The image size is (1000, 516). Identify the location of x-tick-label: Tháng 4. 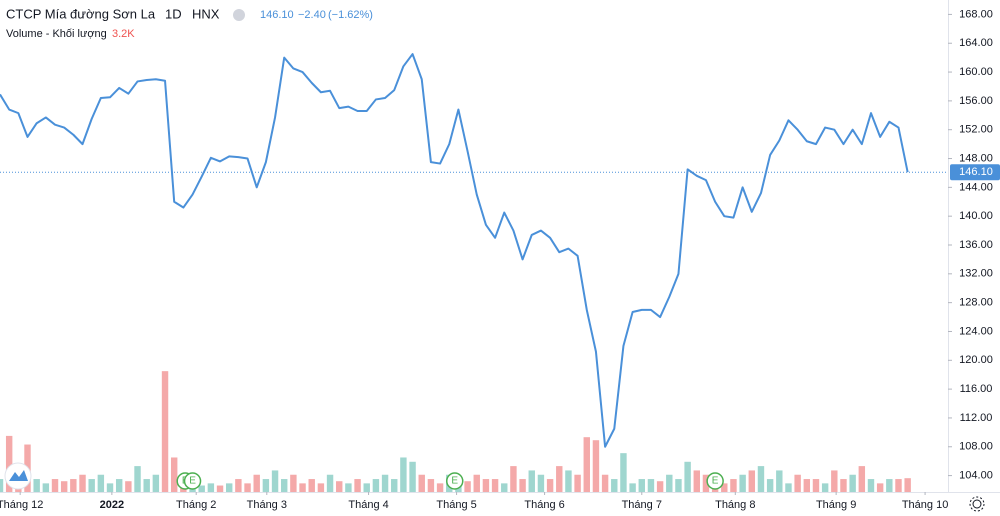
(368, 505).